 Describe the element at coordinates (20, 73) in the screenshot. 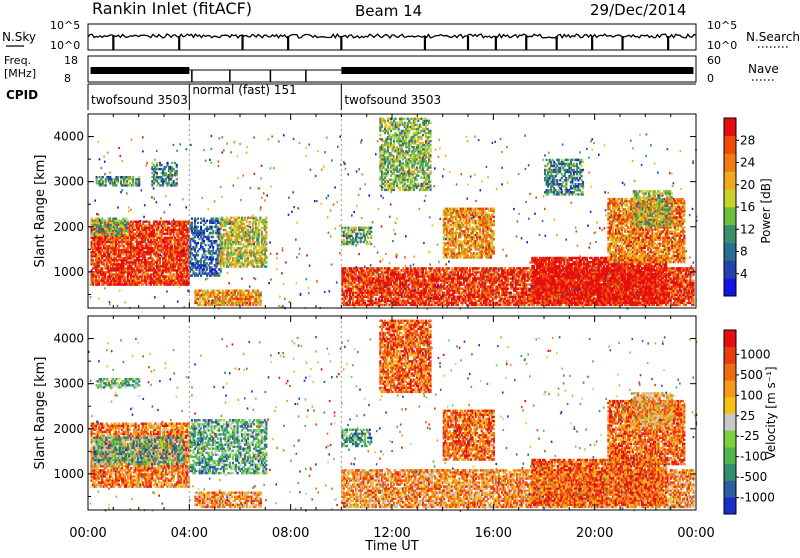

I see `freq-label-2: [MHz]` at that location.